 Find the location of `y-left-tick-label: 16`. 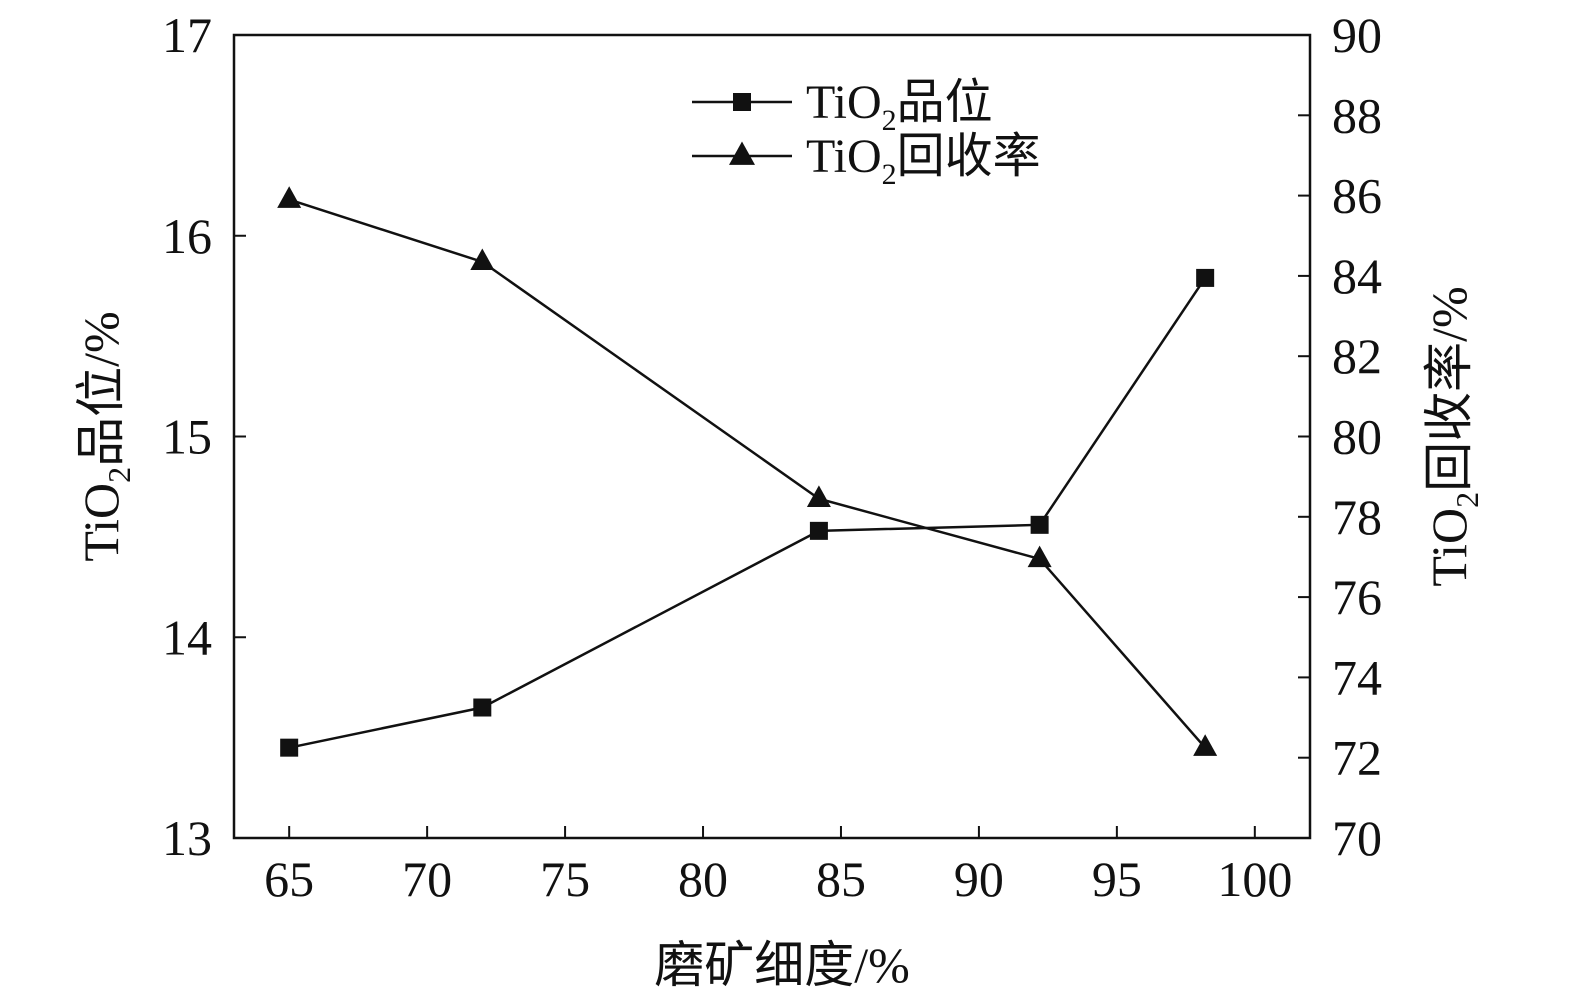

y-left-tick-label: 16 is located at coordinates (187, 236).